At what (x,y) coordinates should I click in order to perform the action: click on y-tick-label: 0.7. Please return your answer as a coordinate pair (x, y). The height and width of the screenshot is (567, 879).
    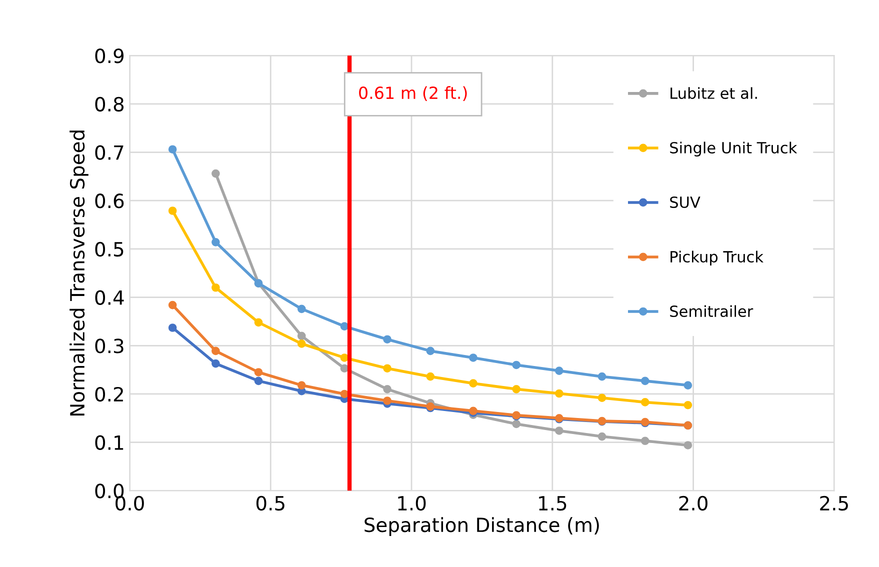
    Looking at the image, I should click on (109, 152).